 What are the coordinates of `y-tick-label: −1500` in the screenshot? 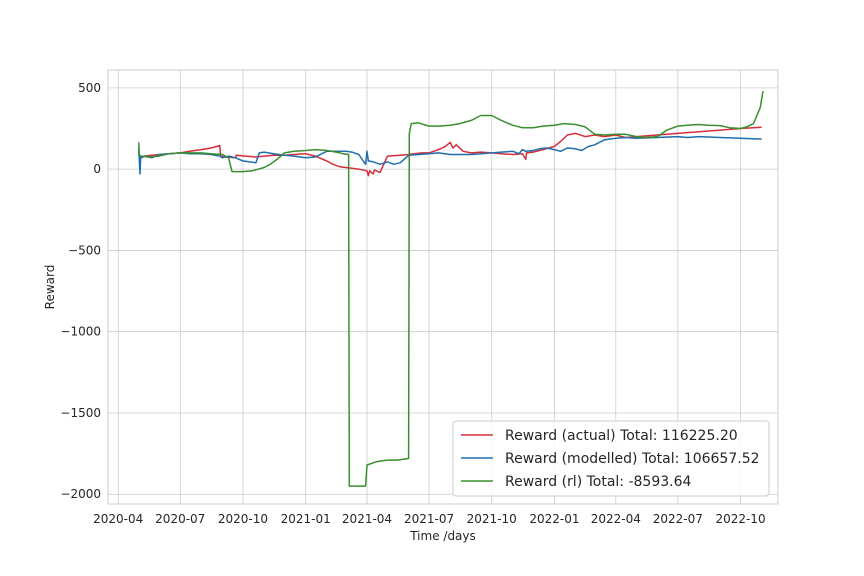 It's located at (80, 413).